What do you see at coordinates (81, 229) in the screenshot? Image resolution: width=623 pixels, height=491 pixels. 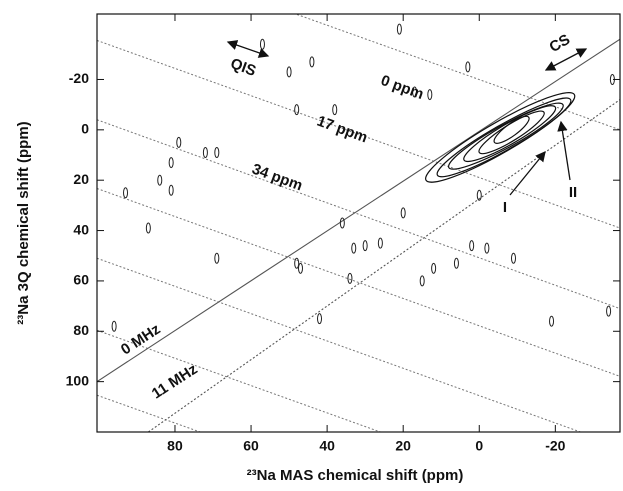 I see `y-tick-label: 40` at bounding box center [81, 229].